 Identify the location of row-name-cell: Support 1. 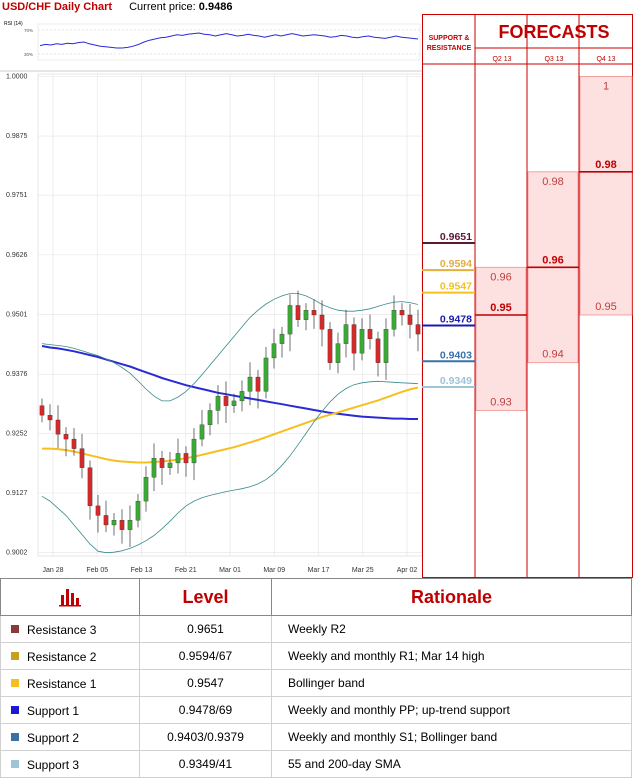
(70, 710).